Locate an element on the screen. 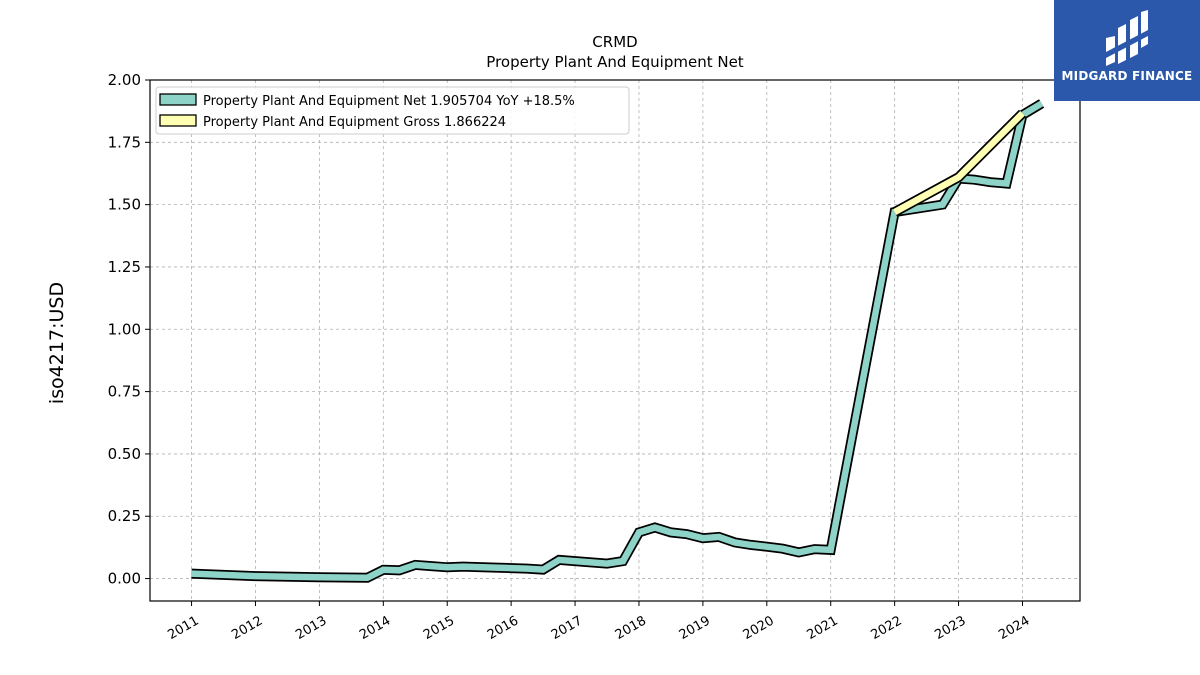  y-tick-label: 0.00 is located at coordinates (124, 579).